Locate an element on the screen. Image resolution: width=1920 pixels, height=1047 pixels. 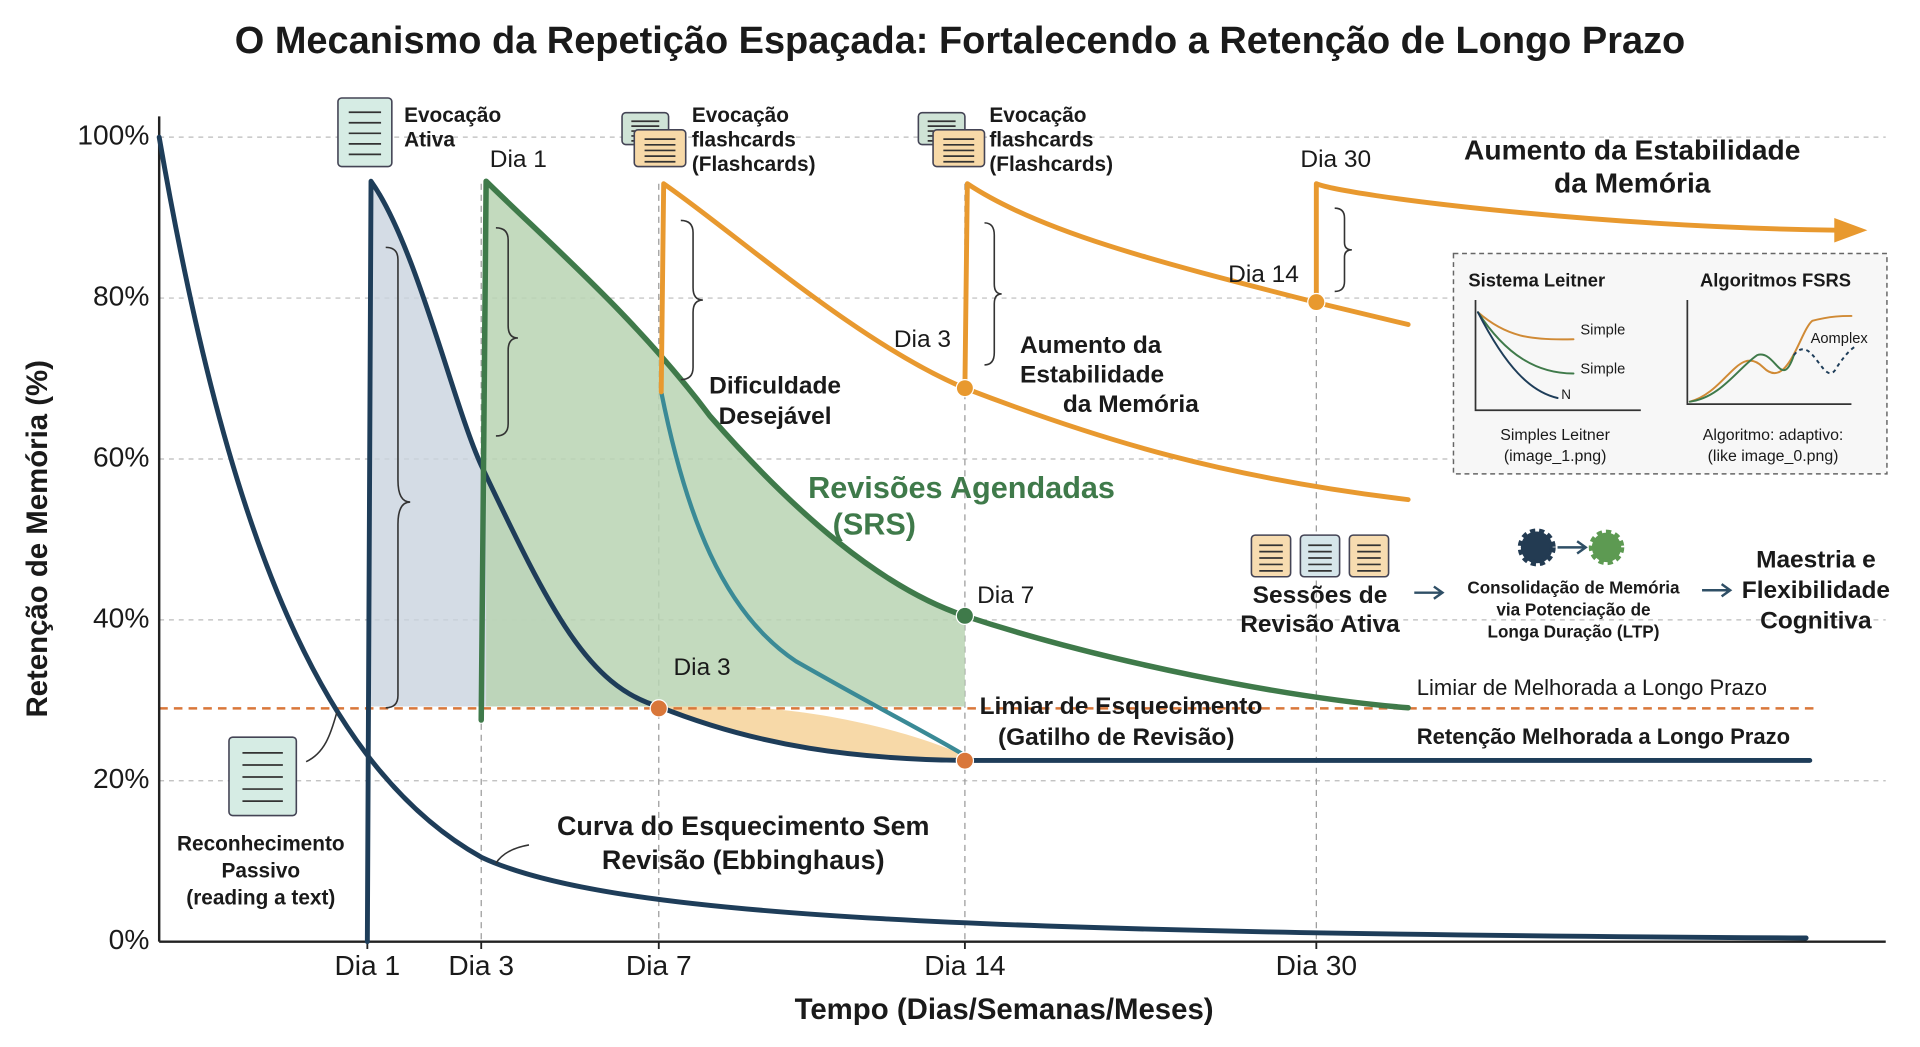
annotation: Cognitiva is located at coordinates (1816, 621).